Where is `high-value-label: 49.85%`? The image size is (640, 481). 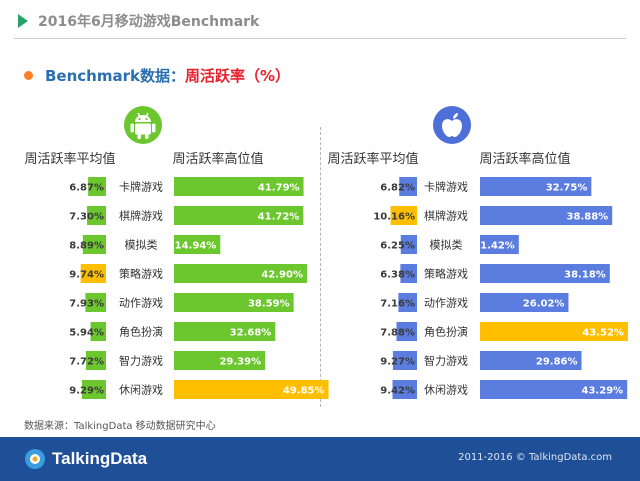
high-value-label: 49.85% is located at coordinates (304, 391).